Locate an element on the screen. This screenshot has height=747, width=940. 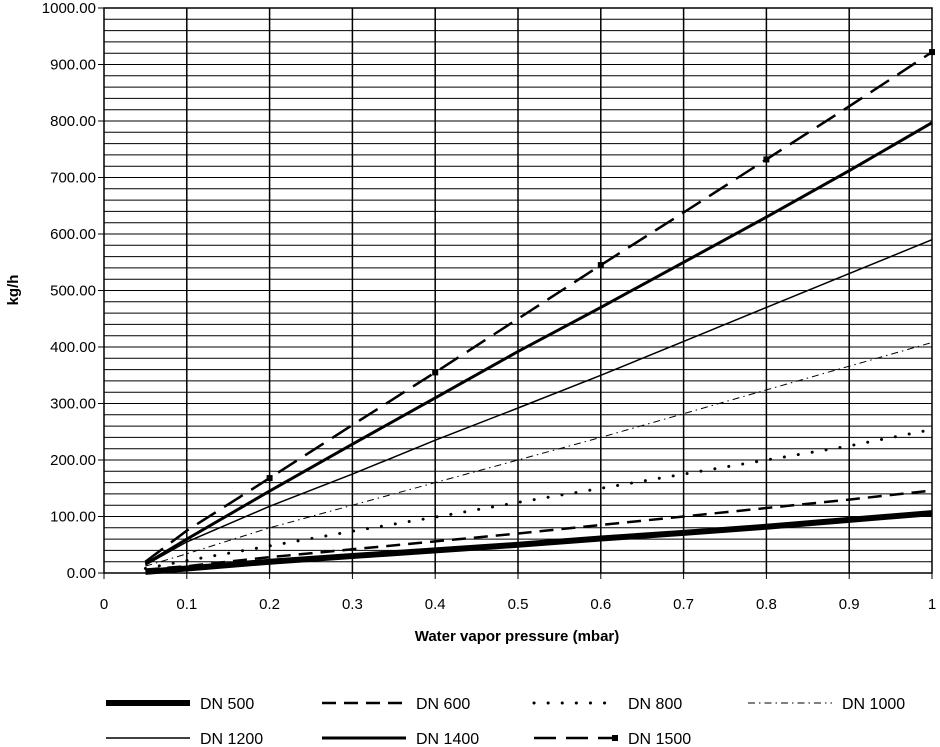
legend-label: DN 600 is located at coordinates (443, 704).